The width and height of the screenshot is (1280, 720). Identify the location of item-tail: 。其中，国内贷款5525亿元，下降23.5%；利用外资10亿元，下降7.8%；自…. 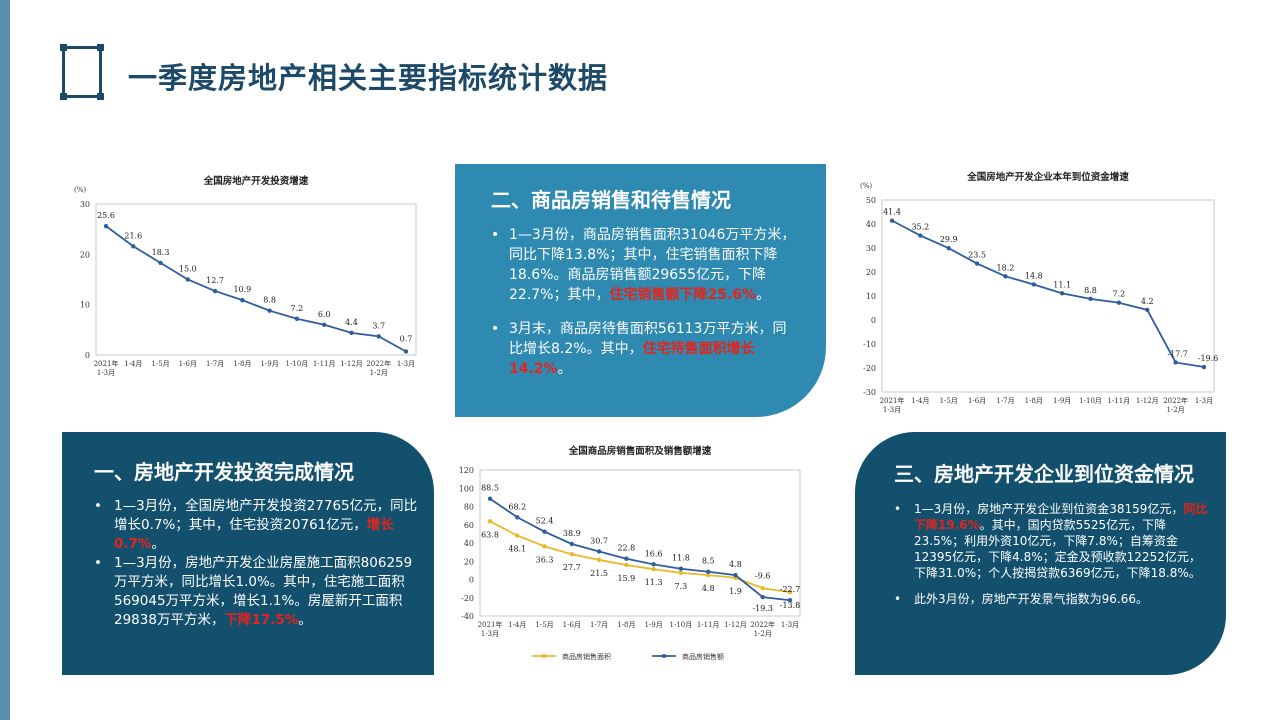
(1057, 549).